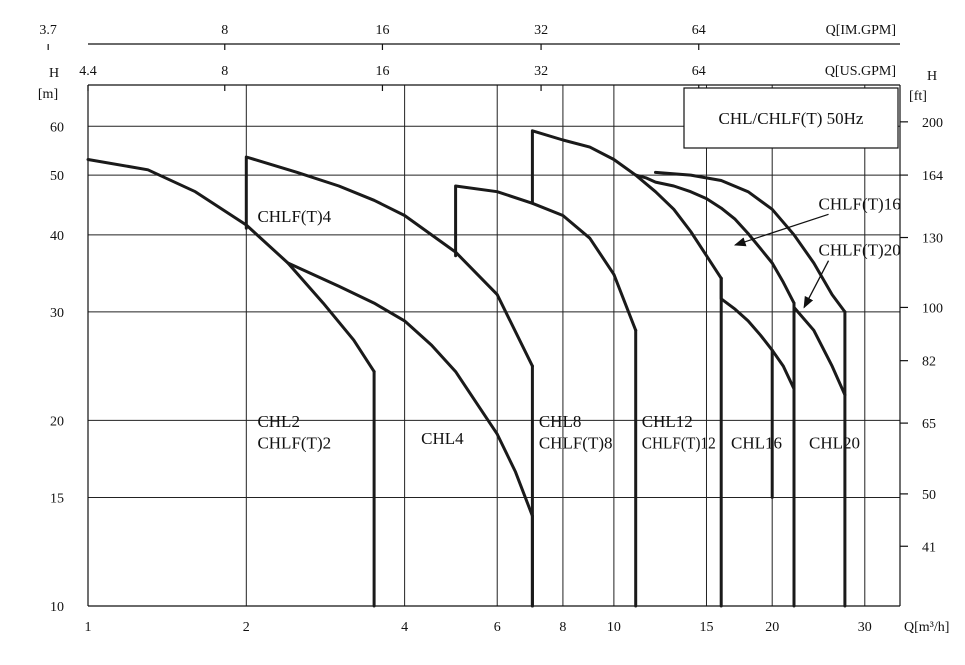  Describe the element at coordinates (576, 443) in the screenshot. I see `model-label: CHLF(T)8` at that location.